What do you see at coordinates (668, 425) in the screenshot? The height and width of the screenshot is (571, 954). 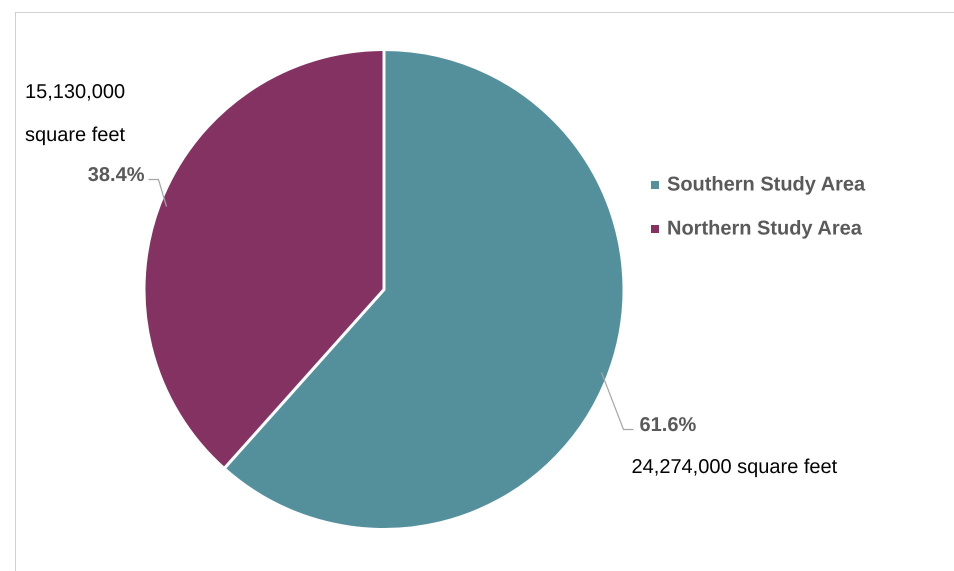 I see `data-label: 61.6%` at bounding box center [668, 425].